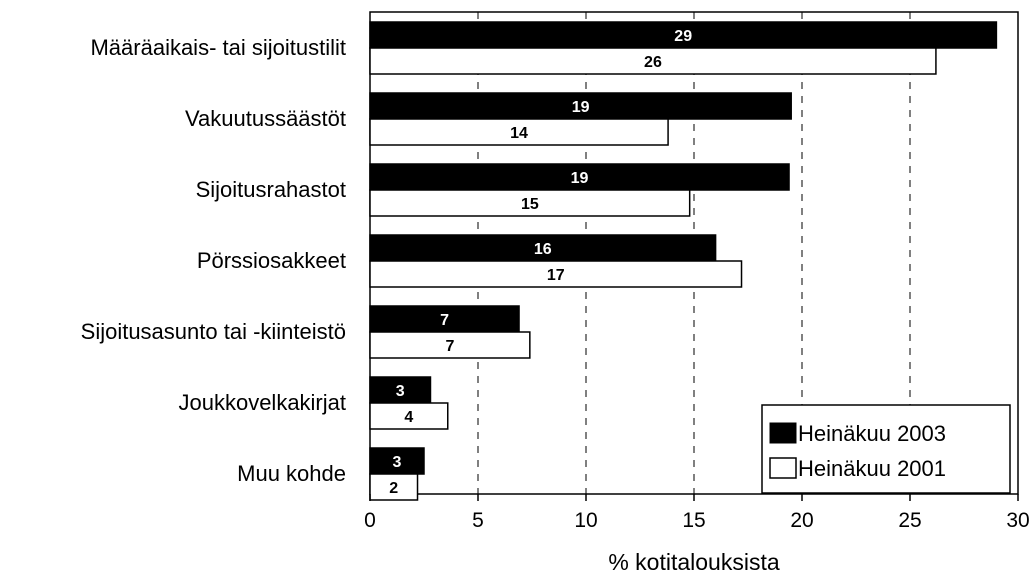 This screenshot has width=1035, height=582. What do you see at coordinates (262, 402) in the screenshot?
I see `category-label: Joukkovelkakirjat` at bounding box center [262, 402].